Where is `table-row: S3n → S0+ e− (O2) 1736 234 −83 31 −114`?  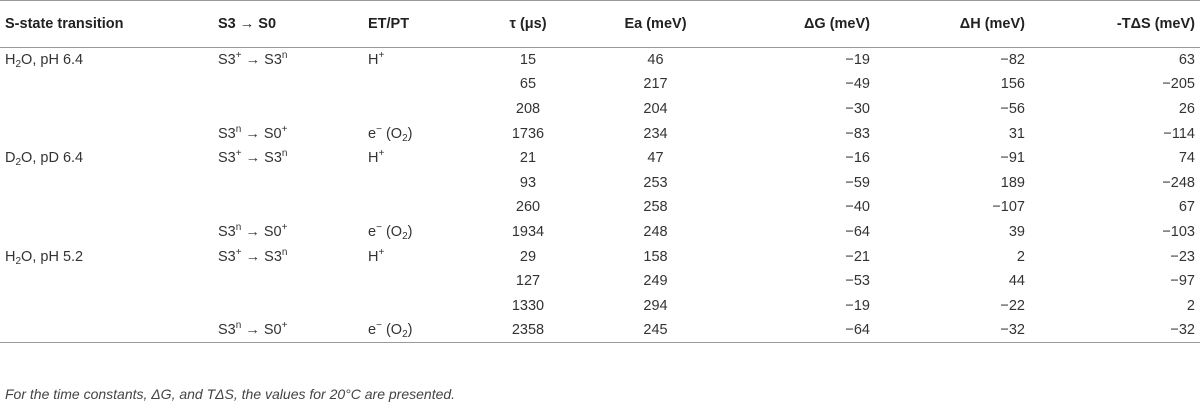 table-row: S3n → S0+ e− (O2) 1736 234 −83 31 −114 is located at coordinates (600, 133).